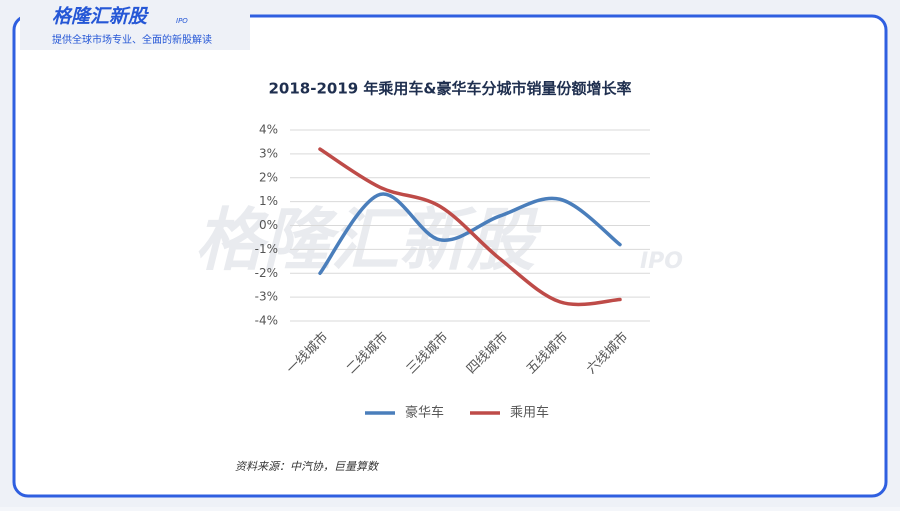  I want to click on y-tick-label: -3%, so click(266, 297).